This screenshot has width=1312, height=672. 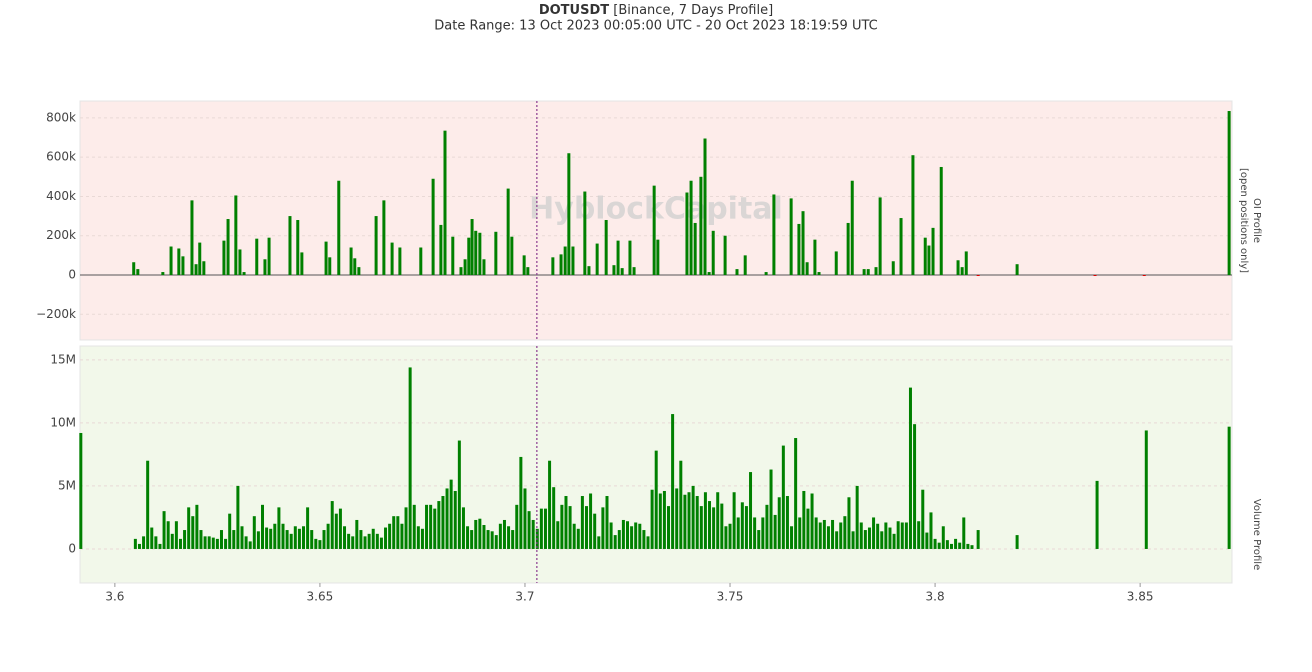 I want to click on y-tick-label: −200k, so click(x=56, y=314).